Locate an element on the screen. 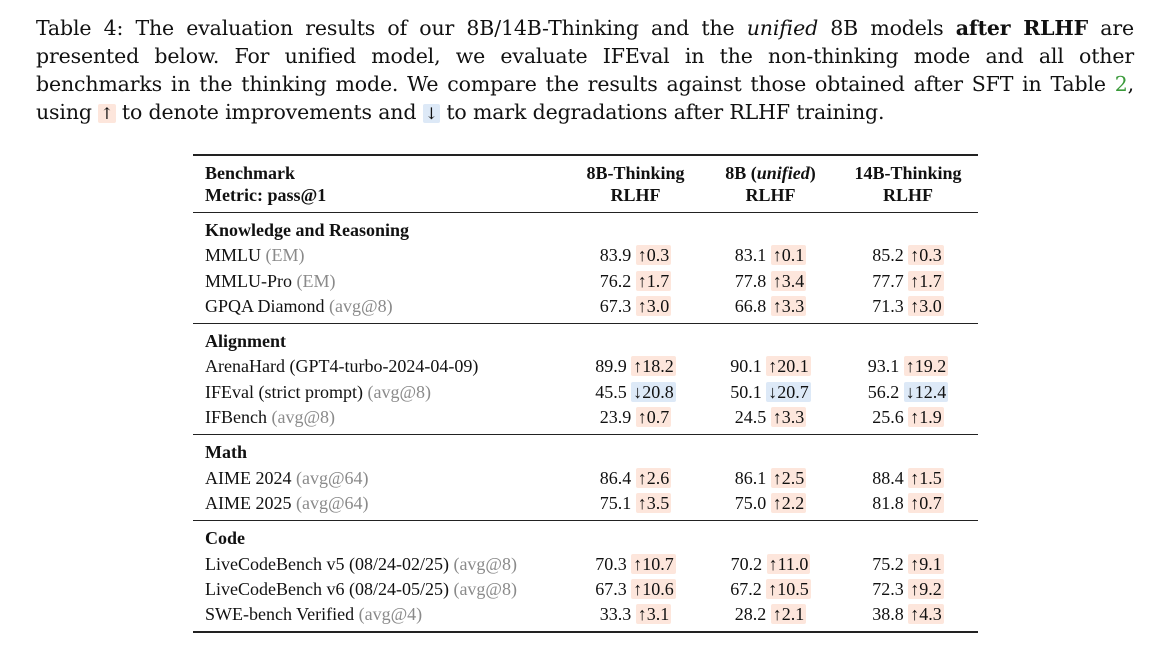 Image resolution: width=1161 pixels, height=668 pixels. score-value: 77.8 is located at coordinates (750, 280).